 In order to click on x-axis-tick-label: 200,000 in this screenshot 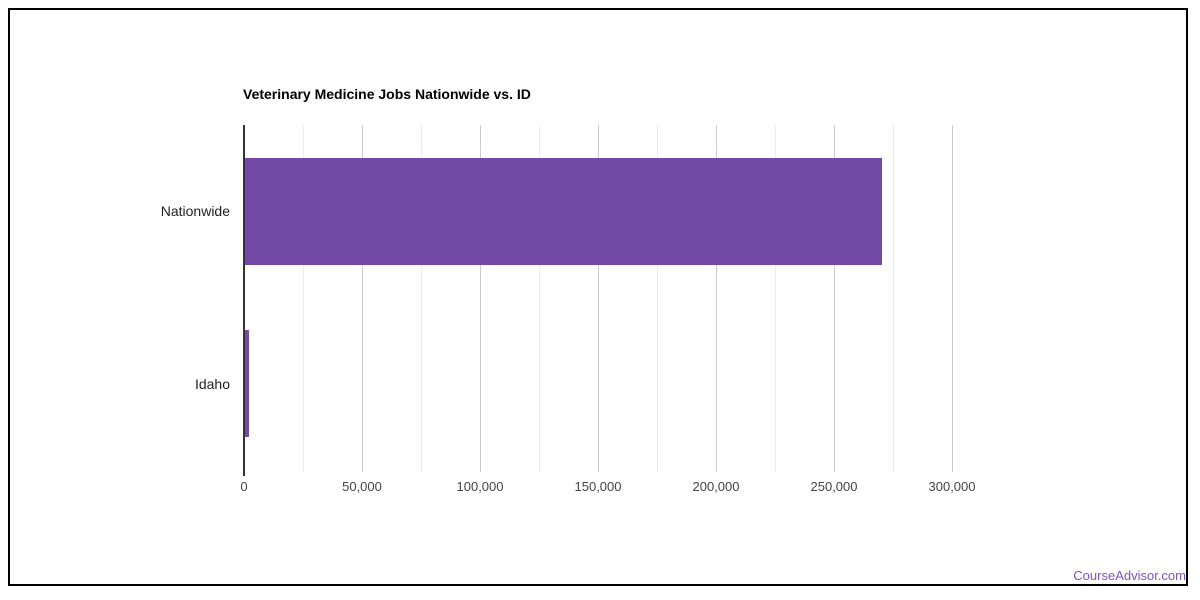, I will do `click(716, 486)`.